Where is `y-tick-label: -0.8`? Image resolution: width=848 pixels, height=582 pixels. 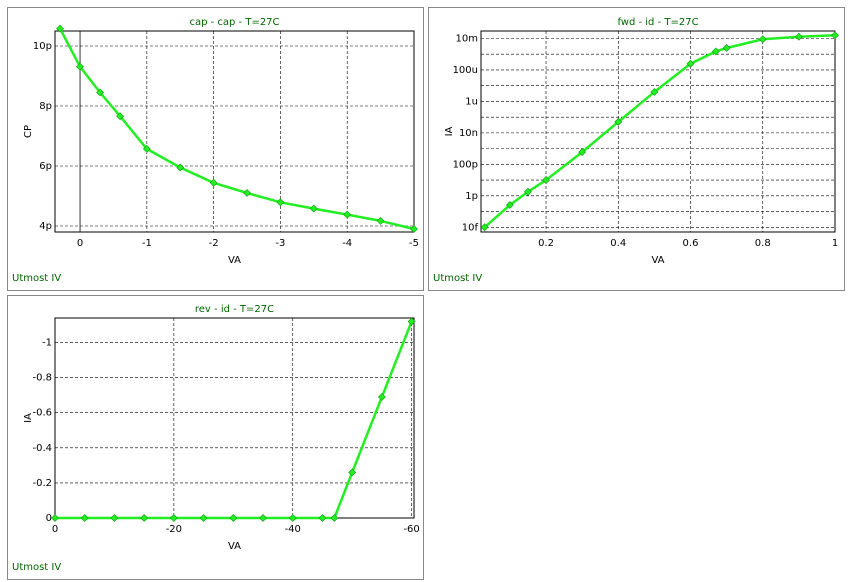
y-tick-label: -0.8 is located at coordinates (42, 378).